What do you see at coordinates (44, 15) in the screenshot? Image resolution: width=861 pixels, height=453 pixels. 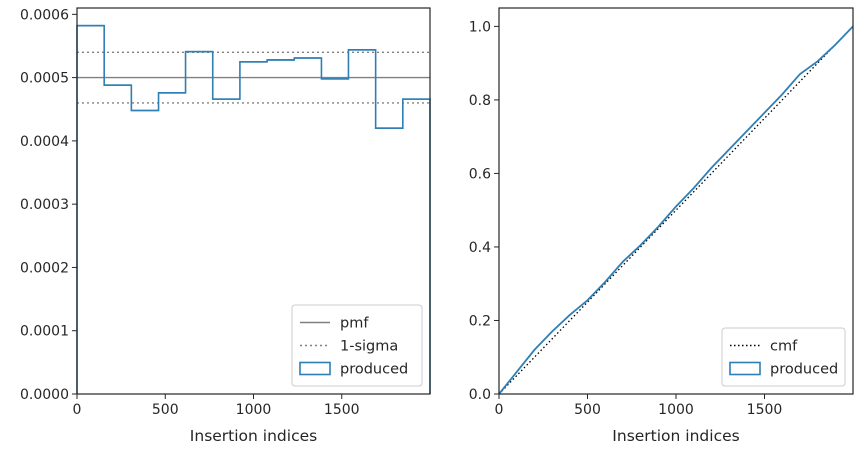 I see `chart-1-ytick-label-7: 0.0006` at bounding box center [44, 15].